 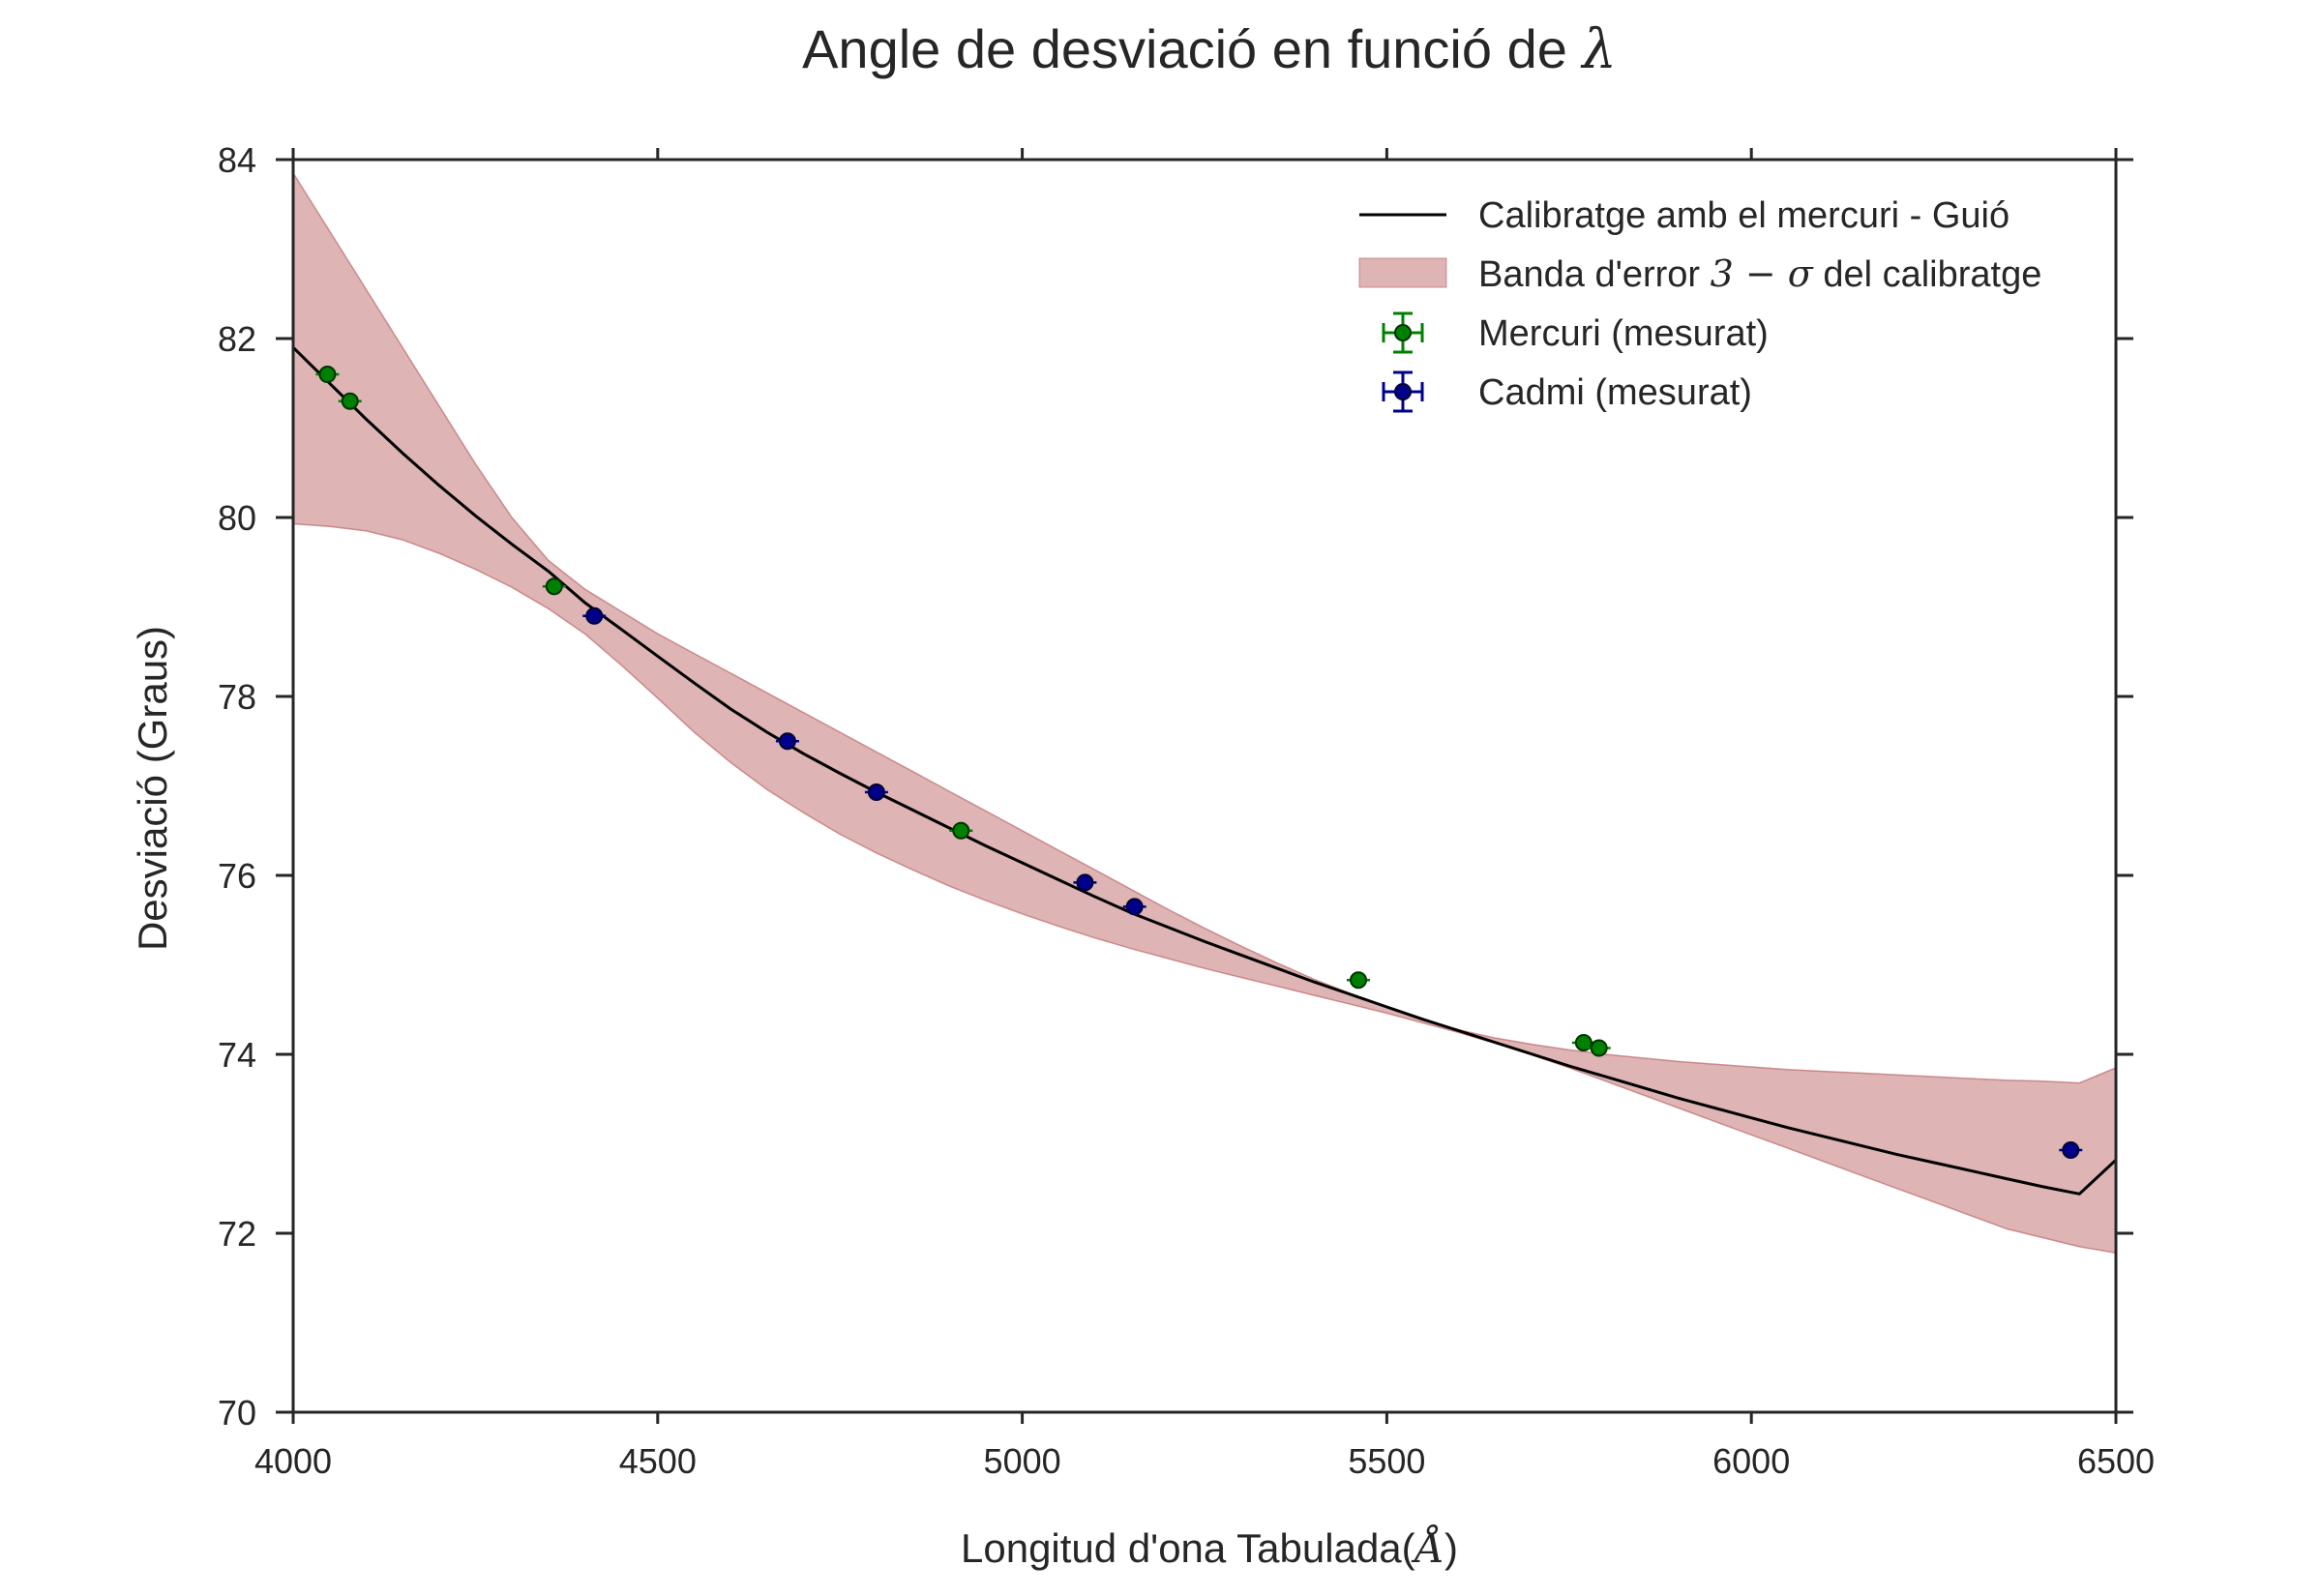 What do you see at coordinates (1598, 49) in the screenshot?
I see `chart-title-symbol: λ` at bounding box center [1598, 49].